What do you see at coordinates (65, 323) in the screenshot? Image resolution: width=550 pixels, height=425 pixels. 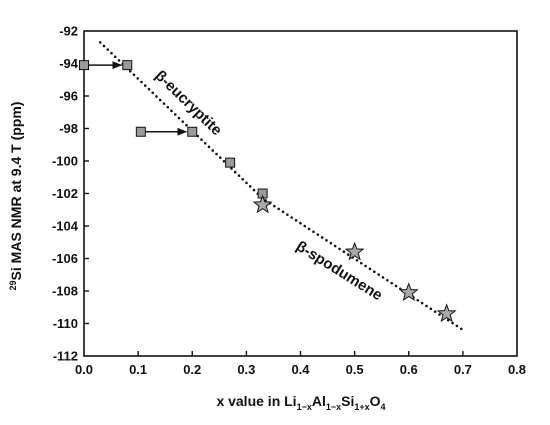 I see `y-tick-label: -110` at bounding box center [65, 323].